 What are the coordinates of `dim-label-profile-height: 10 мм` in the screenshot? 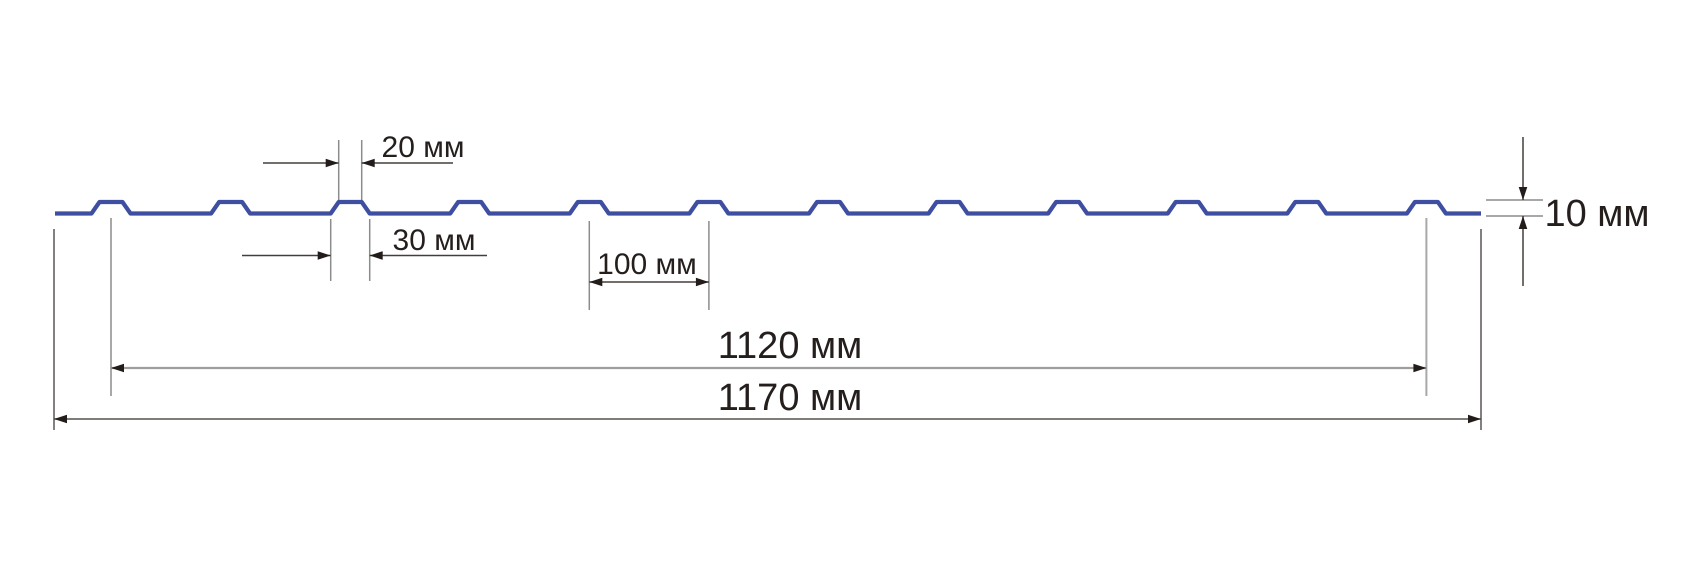 It's located at (1596, 214).